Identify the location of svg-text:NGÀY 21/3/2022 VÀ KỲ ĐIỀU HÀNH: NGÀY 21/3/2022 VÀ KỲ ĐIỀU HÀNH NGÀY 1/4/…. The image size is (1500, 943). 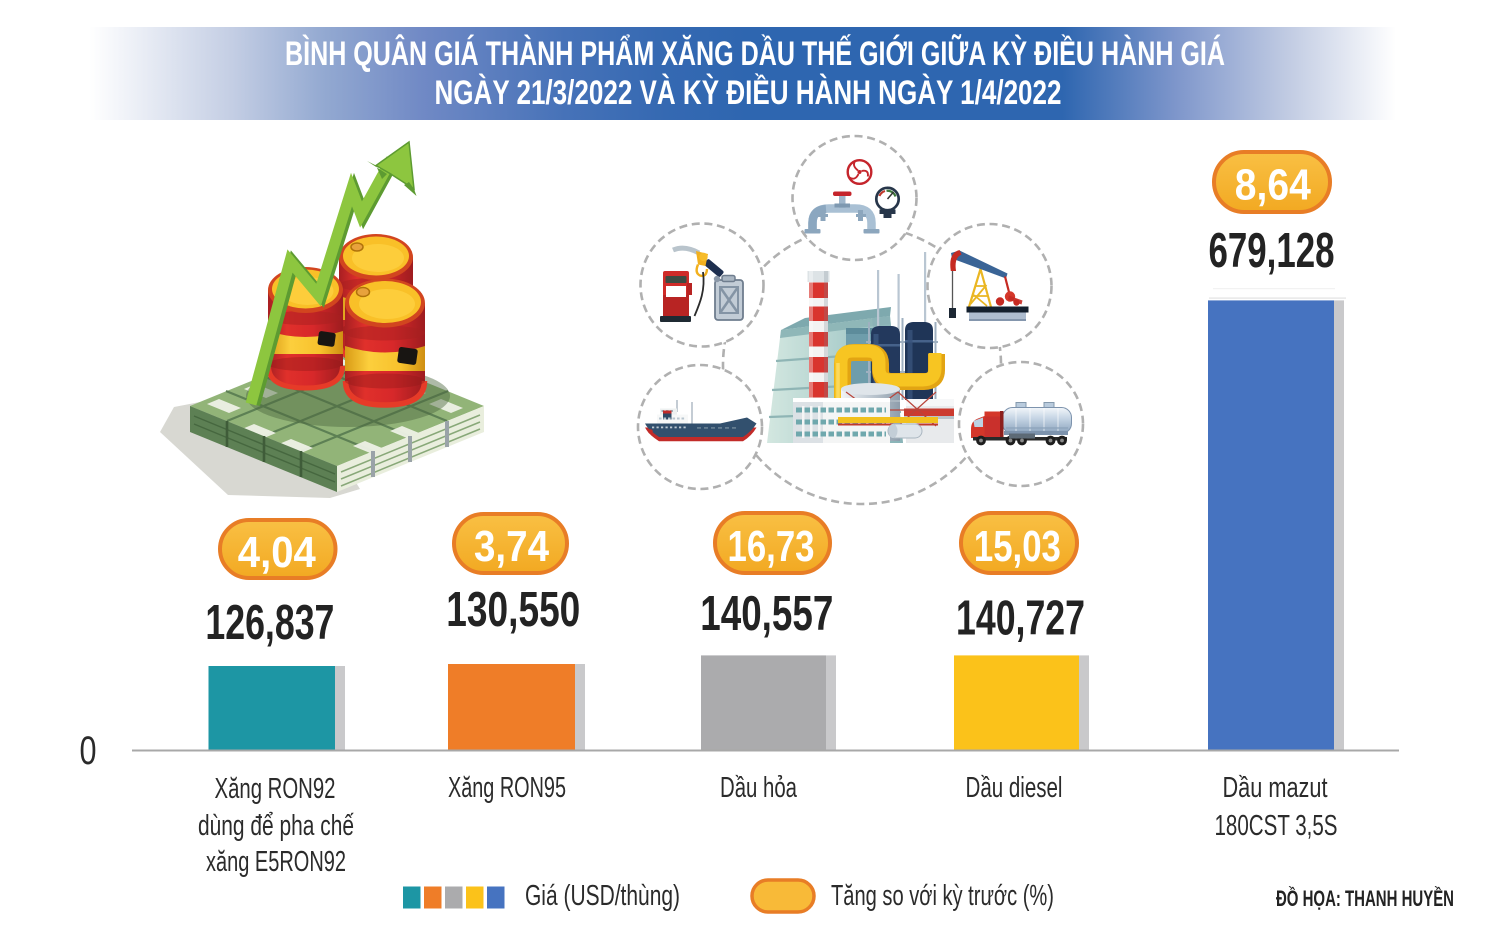
(748, 93).